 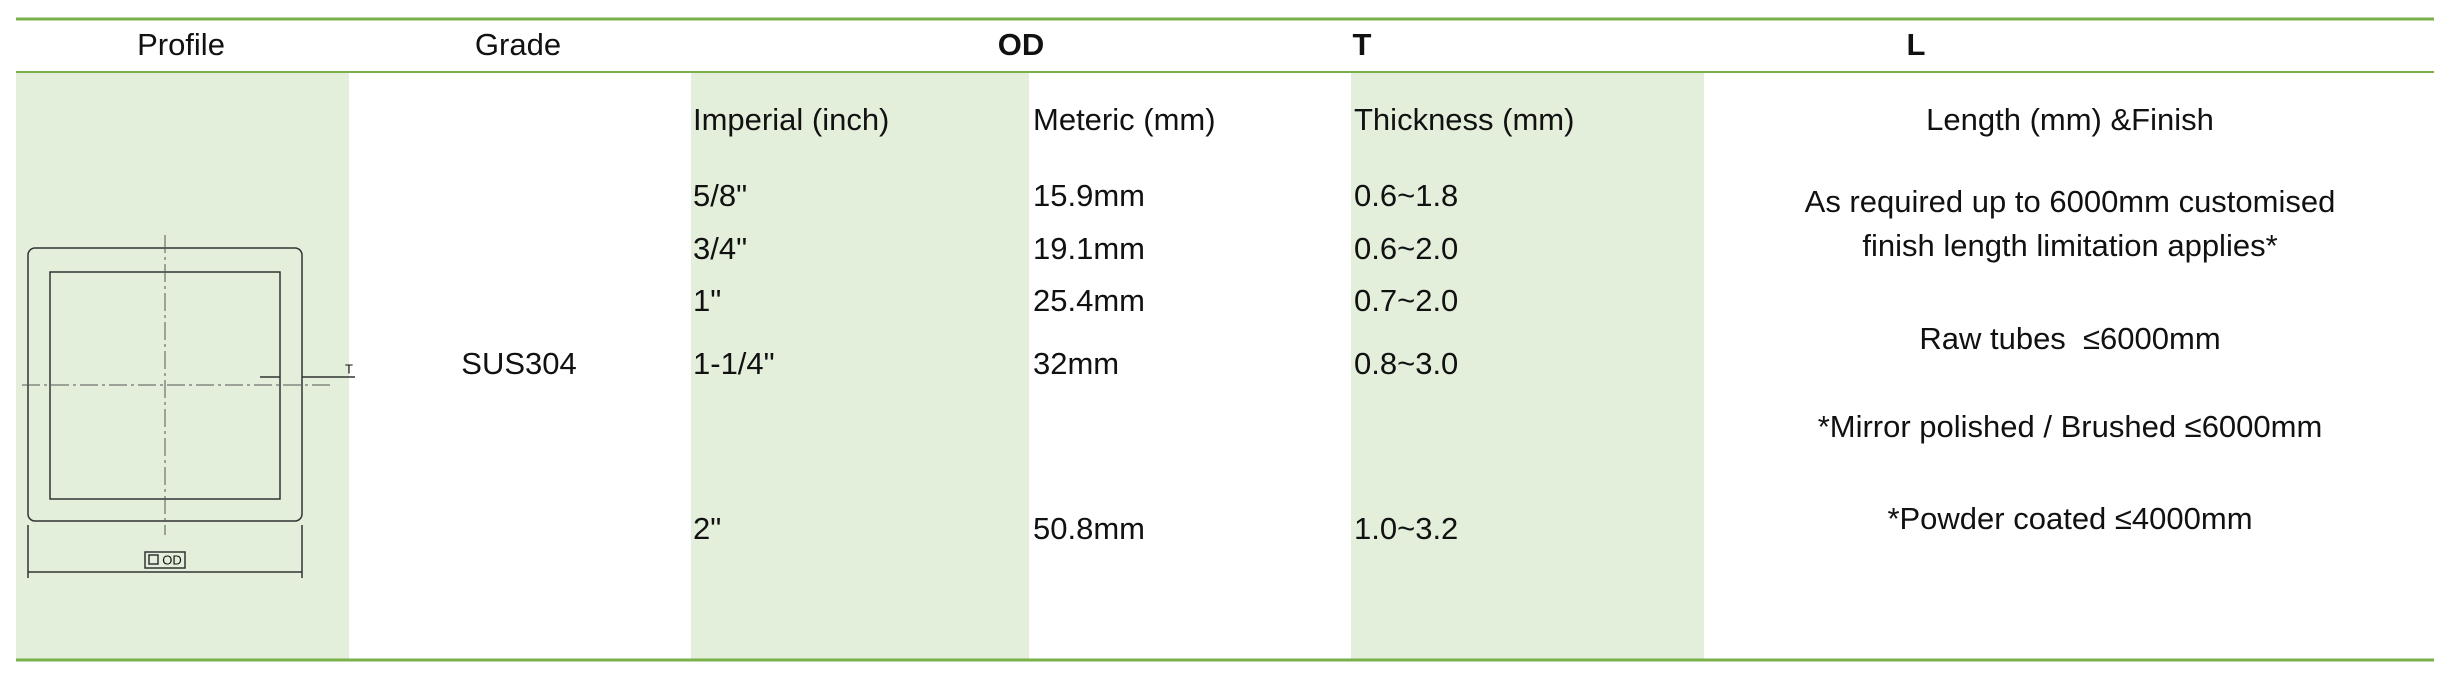 I want to click on cell: 1-1/4", so click(x=734, y=363).